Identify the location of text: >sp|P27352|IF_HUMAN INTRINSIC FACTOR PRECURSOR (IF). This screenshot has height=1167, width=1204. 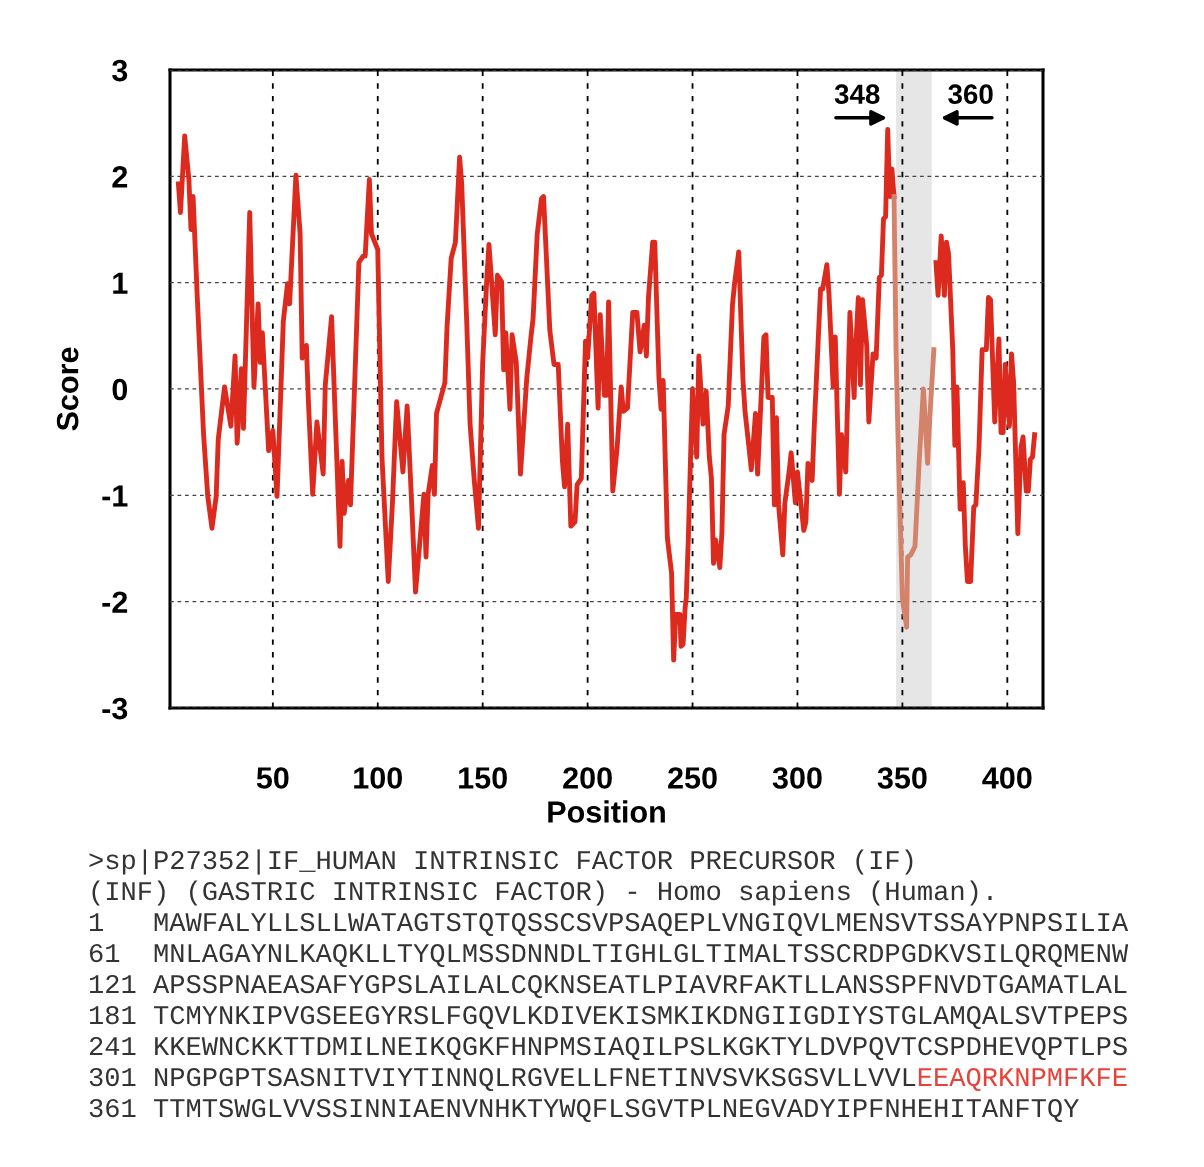
(501, 862).